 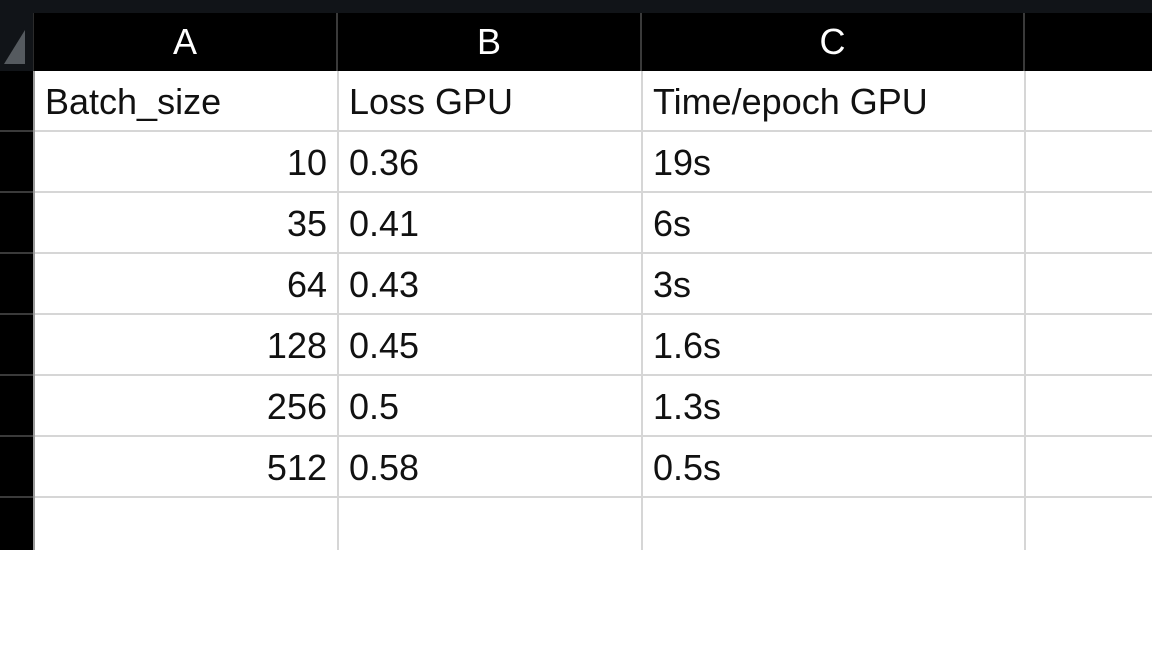 What do you see at coordinates (490, 42) in the screenshot?
I see `column-header-b: B` at bounding box center [490, 42].